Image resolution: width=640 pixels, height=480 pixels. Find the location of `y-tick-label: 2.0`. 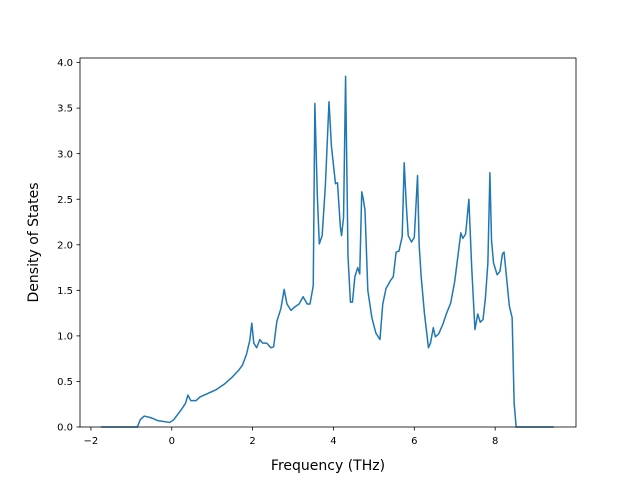

y-tick-label: 2.0 is located at coordinates (65, 245).